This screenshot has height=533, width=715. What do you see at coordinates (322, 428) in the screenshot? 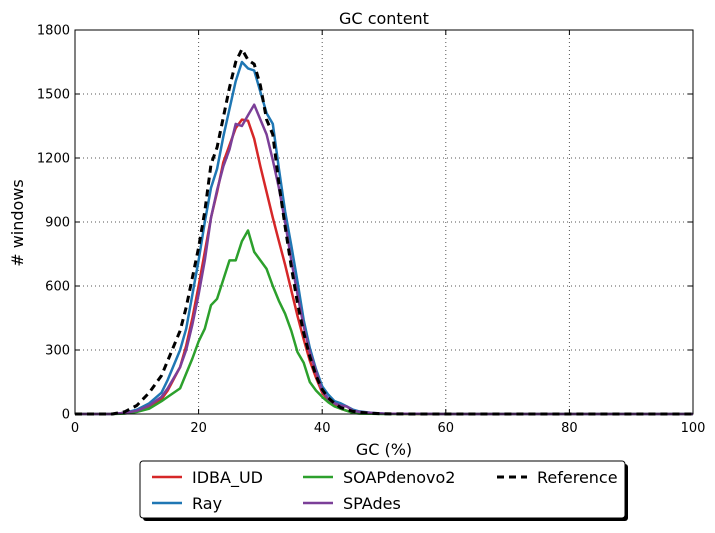
I see `x-tick-label: 40` at bounding box center [322, 428].